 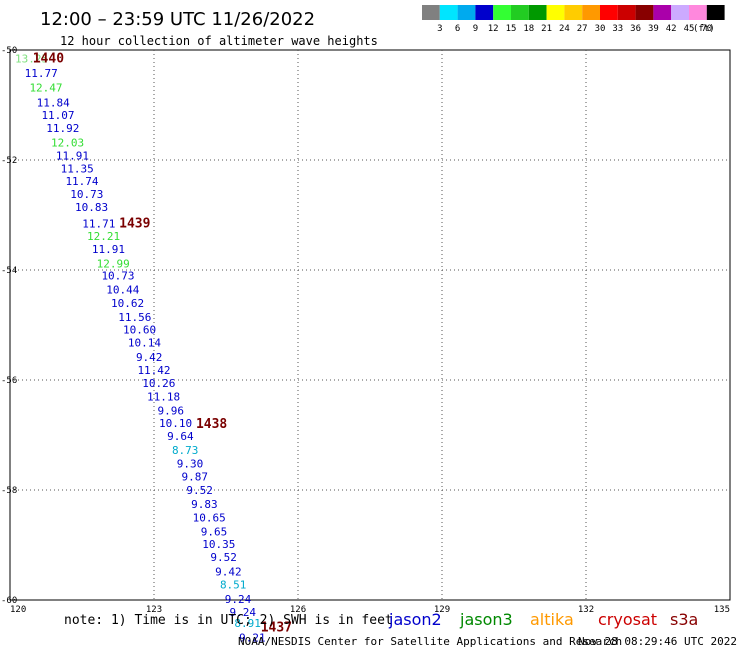 I want to click on color-scale-label: 3, so click(x=439, y=29).